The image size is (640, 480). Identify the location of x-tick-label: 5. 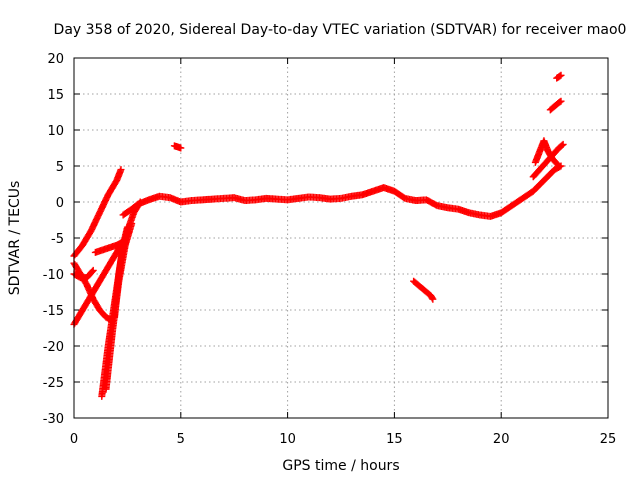
(181, 439).